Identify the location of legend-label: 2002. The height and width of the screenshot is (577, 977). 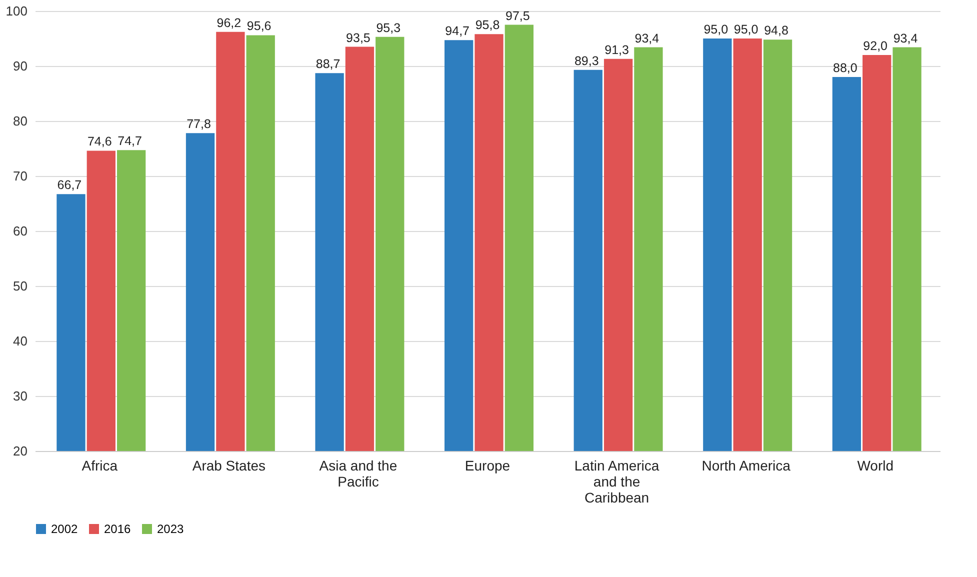
(64, 529).